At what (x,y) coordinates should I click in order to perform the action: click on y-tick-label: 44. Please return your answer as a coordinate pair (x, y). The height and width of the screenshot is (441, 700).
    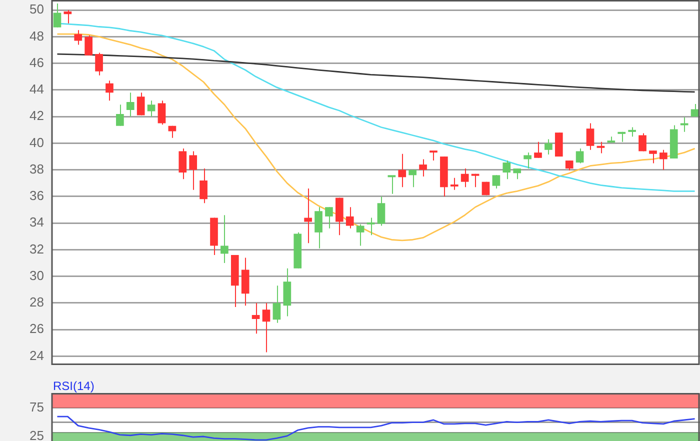
    Looking at the image, I should click on (37, 89).